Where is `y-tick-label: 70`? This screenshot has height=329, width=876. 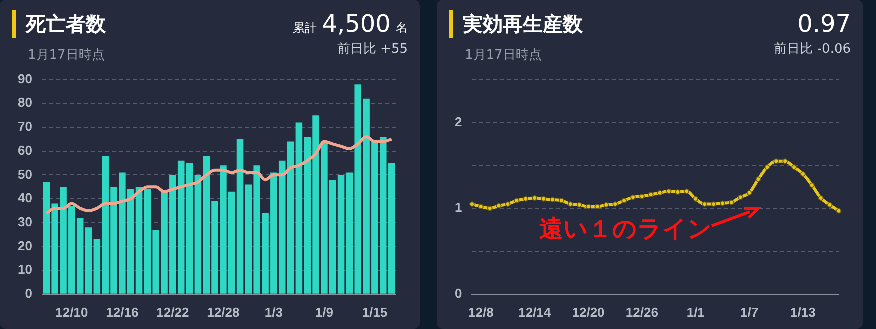
y-tick-label: 70 is located at coordinates (25, 126).